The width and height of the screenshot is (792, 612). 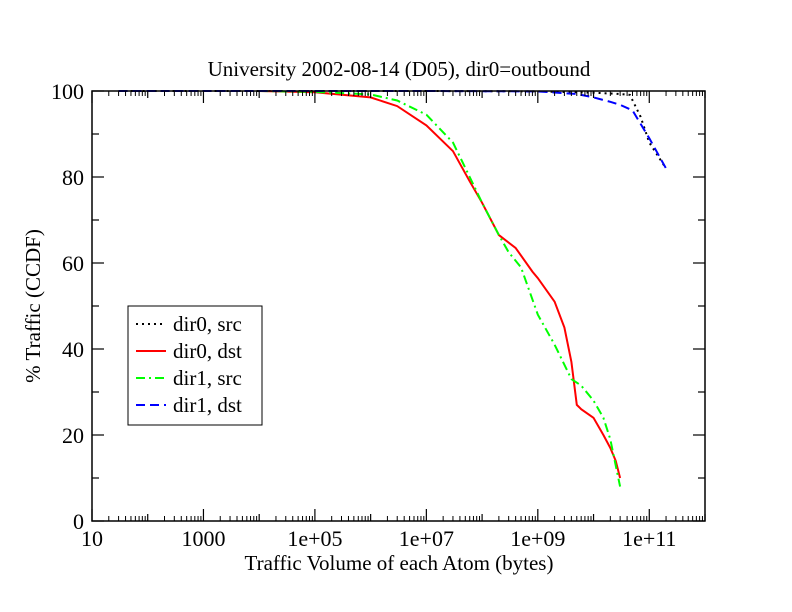 I want to click on y-axis-label: % Traffic (CCDF), so click(x=33, y=306).